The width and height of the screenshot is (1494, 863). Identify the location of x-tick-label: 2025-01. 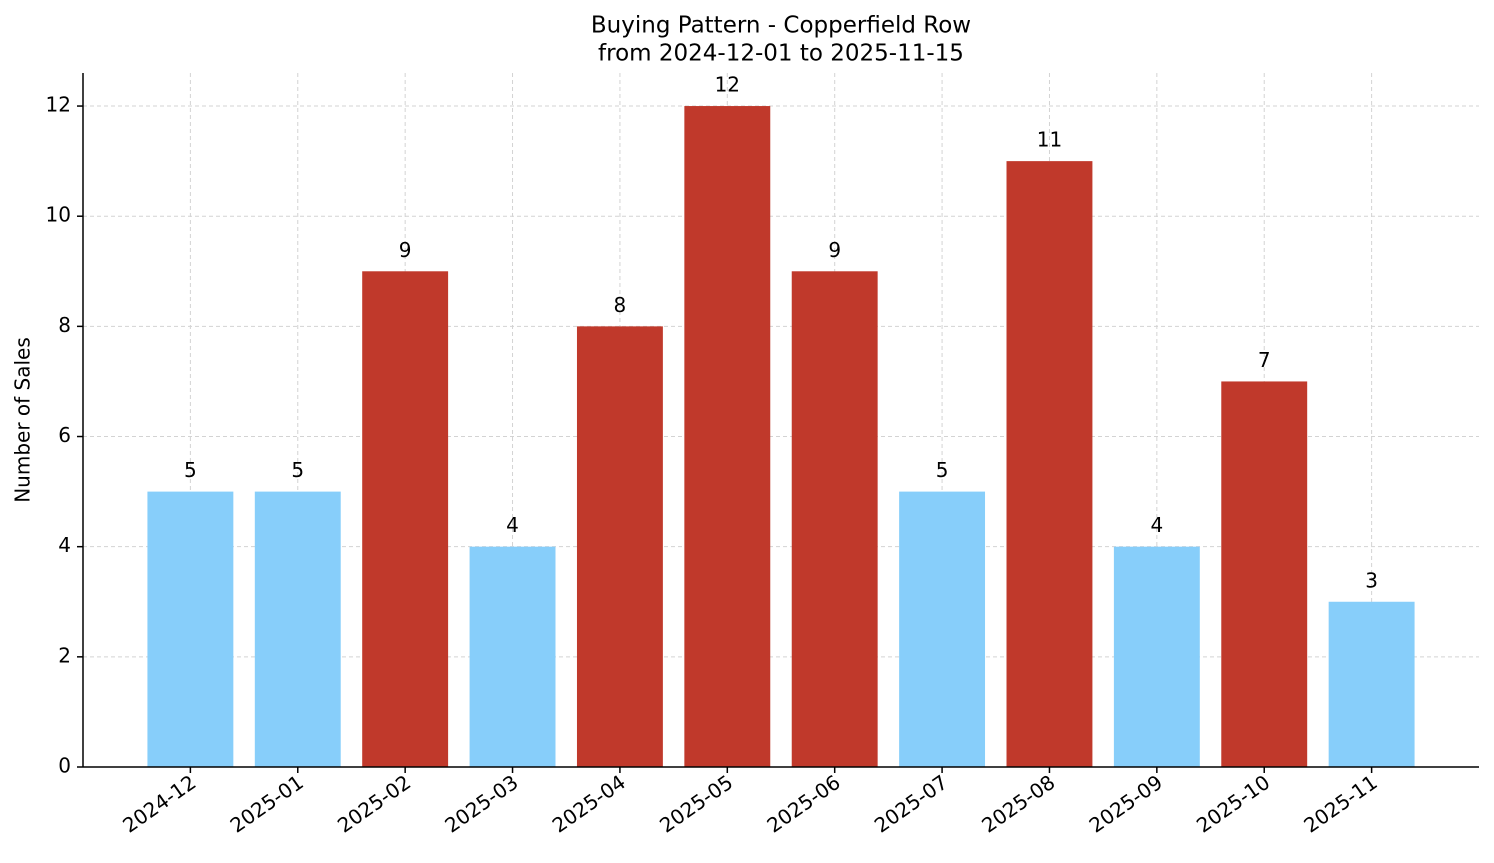
(267, 804).